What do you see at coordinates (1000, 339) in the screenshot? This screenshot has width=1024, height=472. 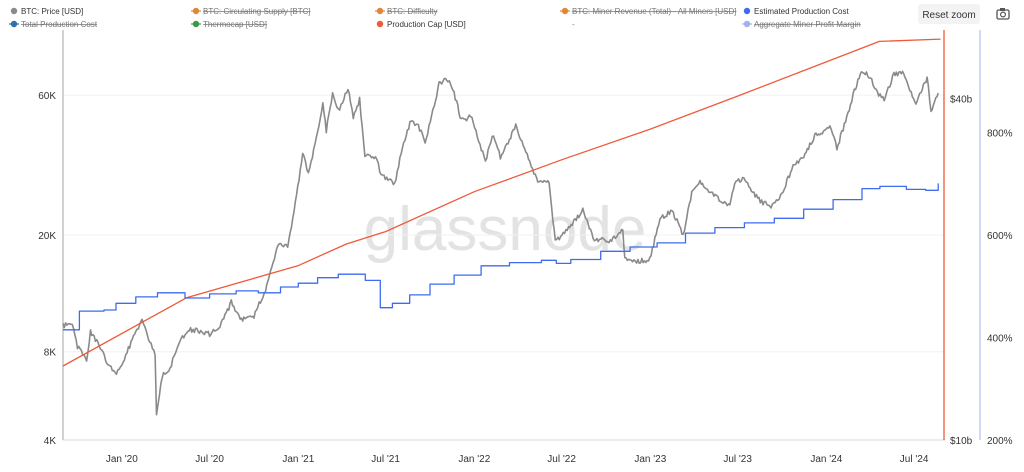 I see `y-margin-tick-label: 400%` at bounding box center [1000, 339].